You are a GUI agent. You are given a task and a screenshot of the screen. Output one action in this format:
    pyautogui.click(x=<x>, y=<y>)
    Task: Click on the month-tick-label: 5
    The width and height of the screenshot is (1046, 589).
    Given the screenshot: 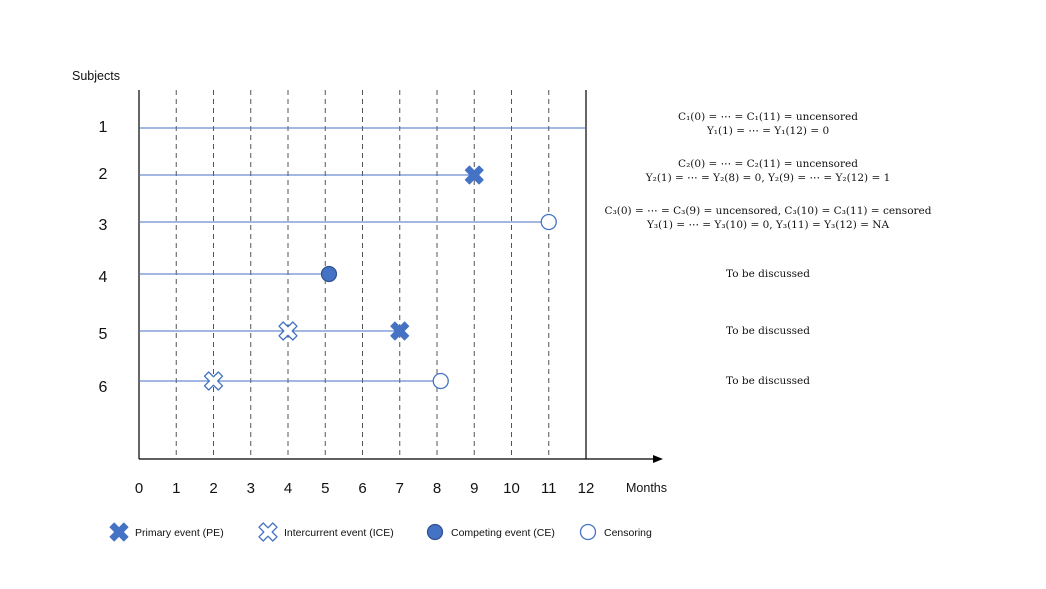 What is the action you would take?
    pyautogui.click(x=325, y=488)
    